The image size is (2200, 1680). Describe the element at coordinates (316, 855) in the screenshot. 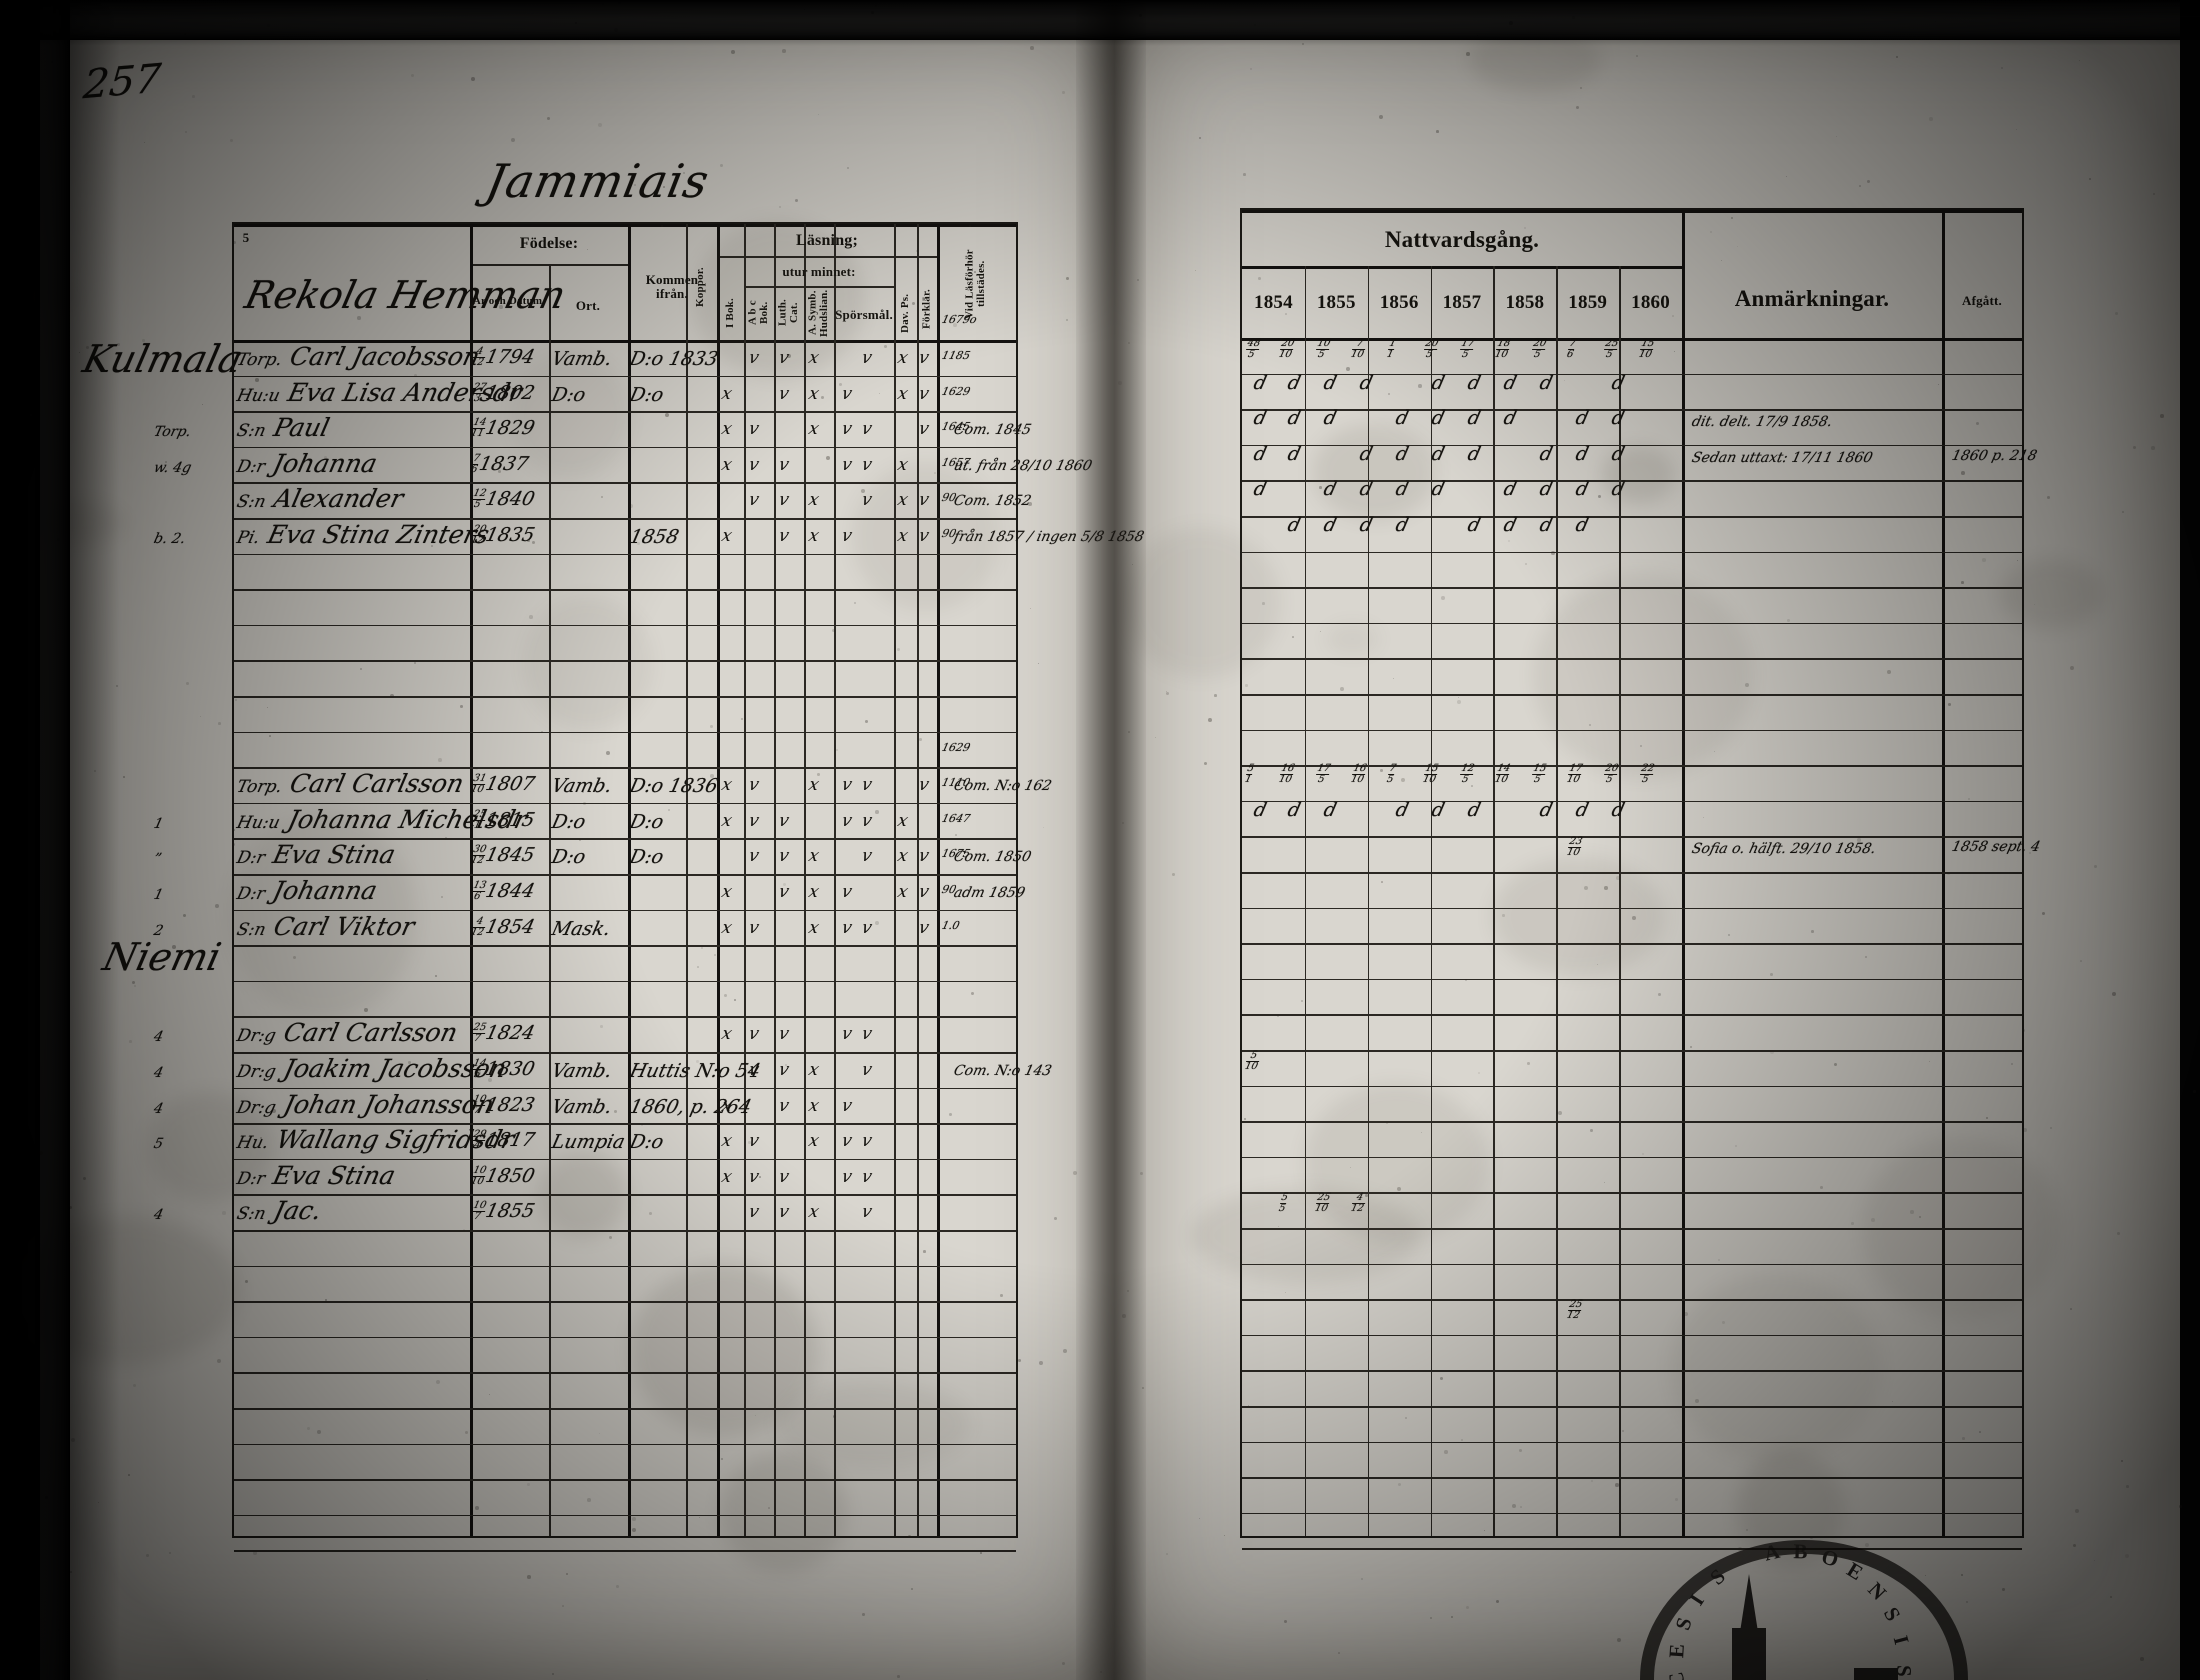

I see `person-name: D:r Eva Stina` at that location.